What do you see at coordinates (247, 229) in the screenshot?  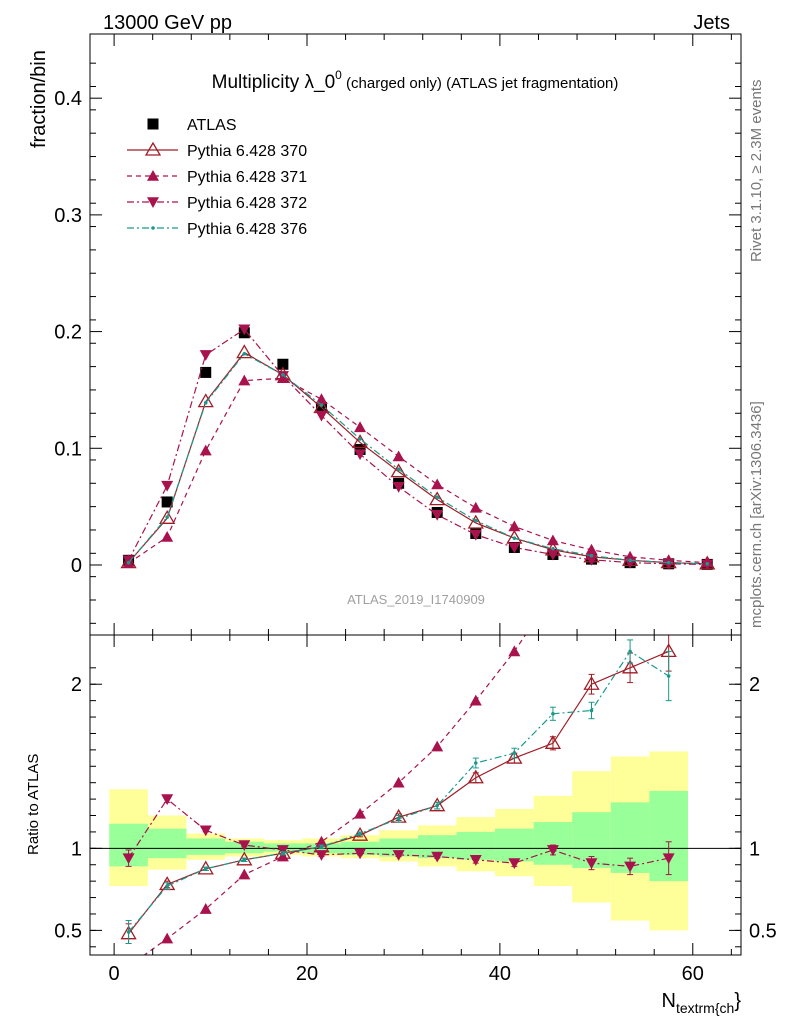 I see `legend-label: Pythia 6.428 376` at bounding box center [247, 229].